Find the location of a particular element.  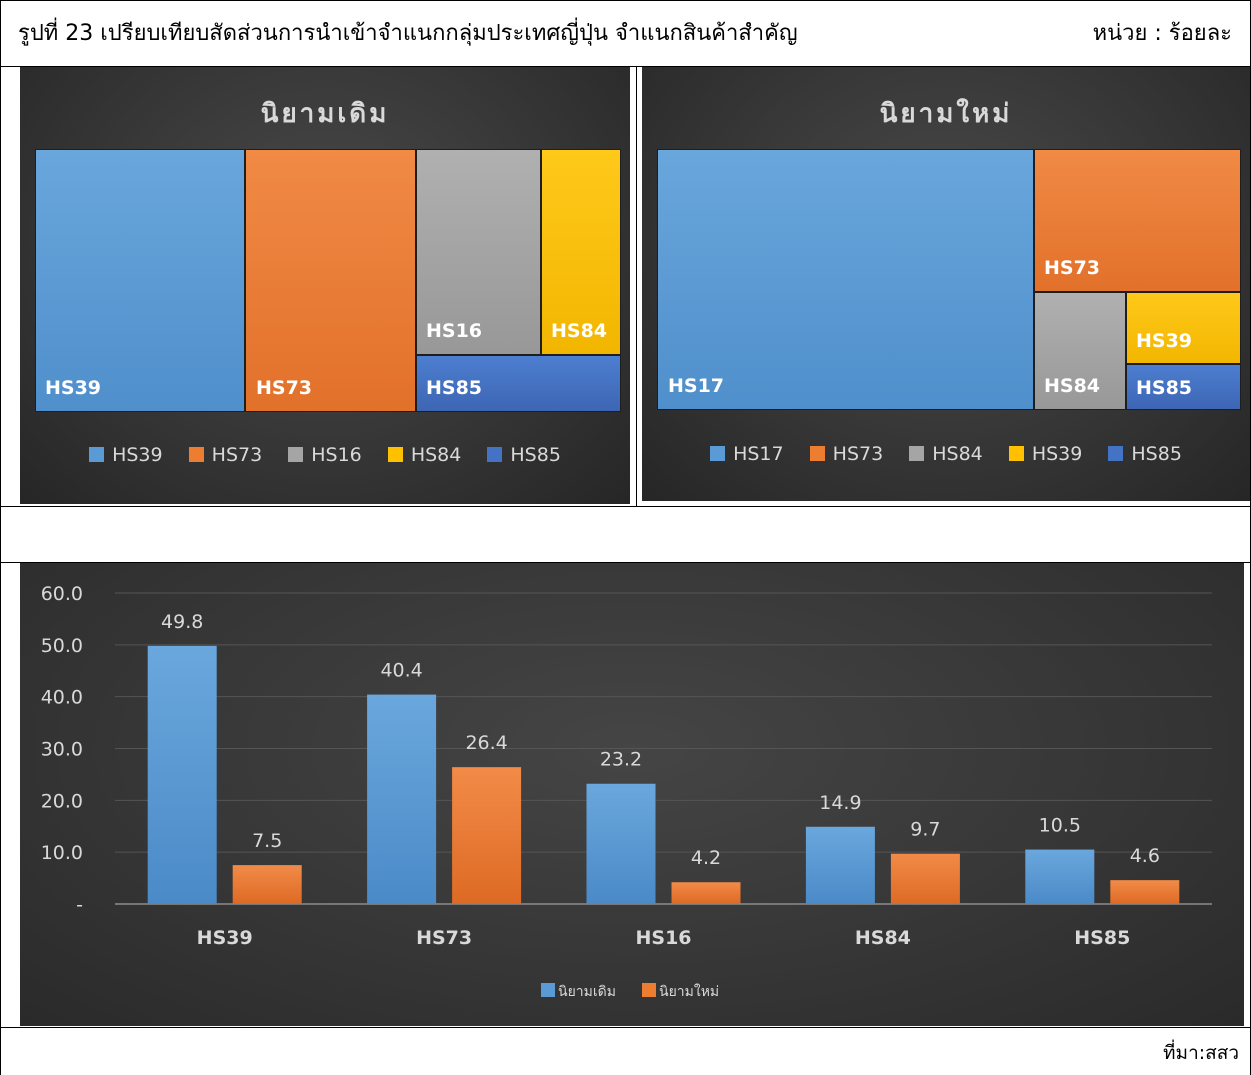

treemap-new-label-4: HS39 is located at coordinates (1164, 341).